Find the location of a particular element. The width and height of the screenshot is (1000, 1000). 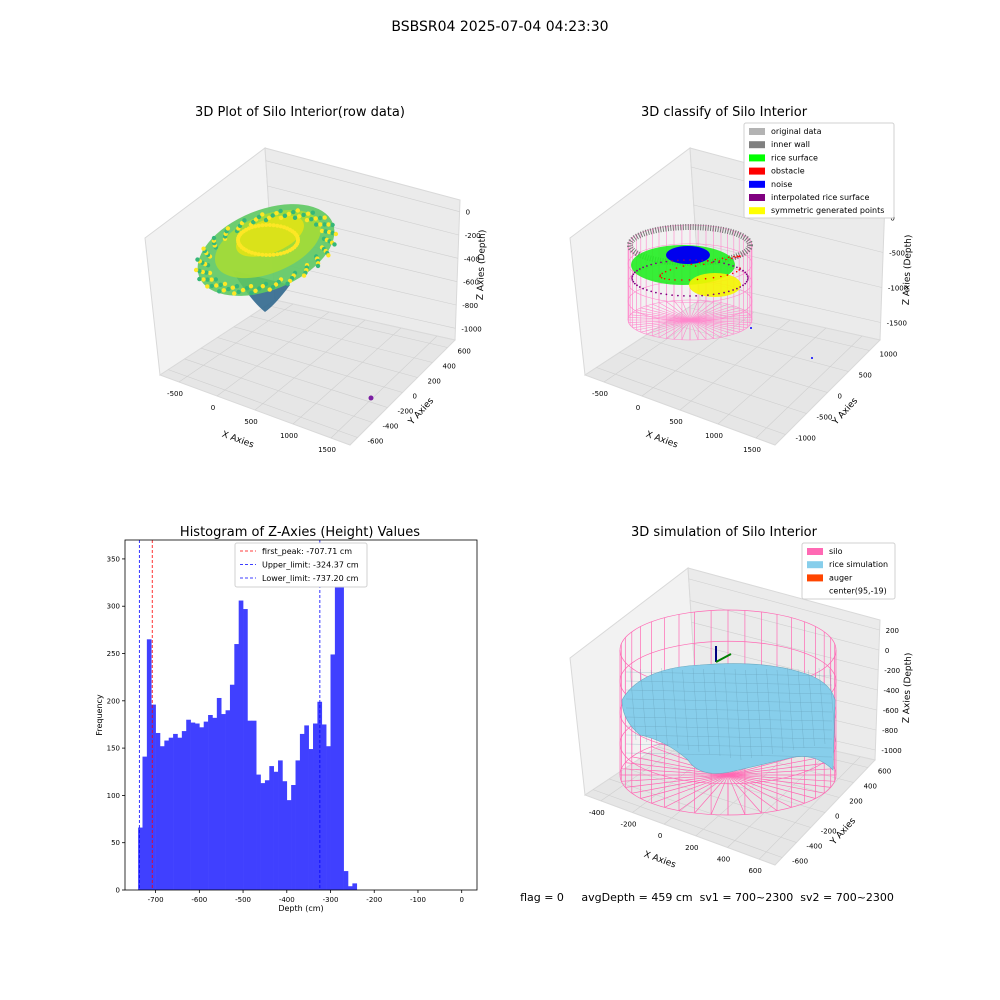

auger-axis-y is located at coordinates (723, 658).